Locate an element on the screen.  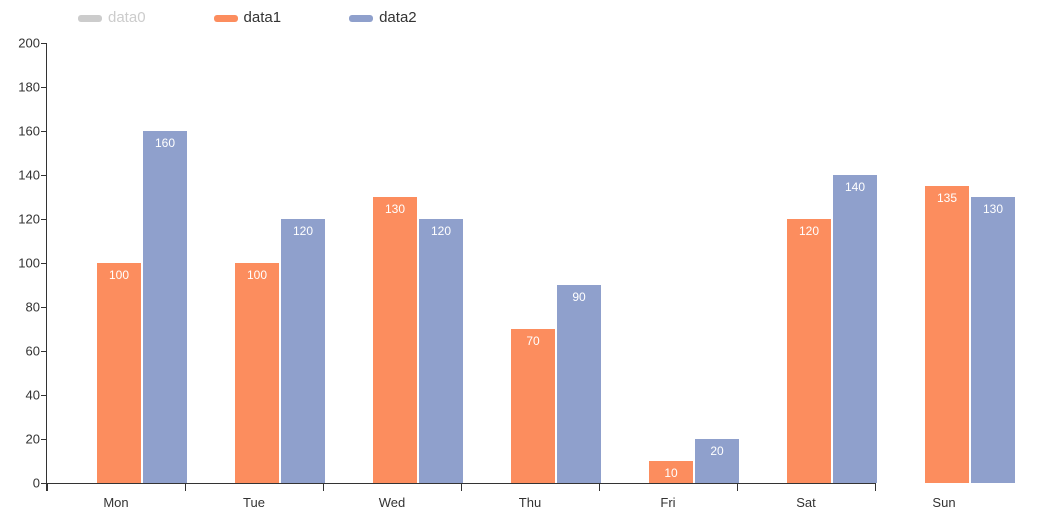
y-axis-label: 40 is located at coordinates (32, 395).